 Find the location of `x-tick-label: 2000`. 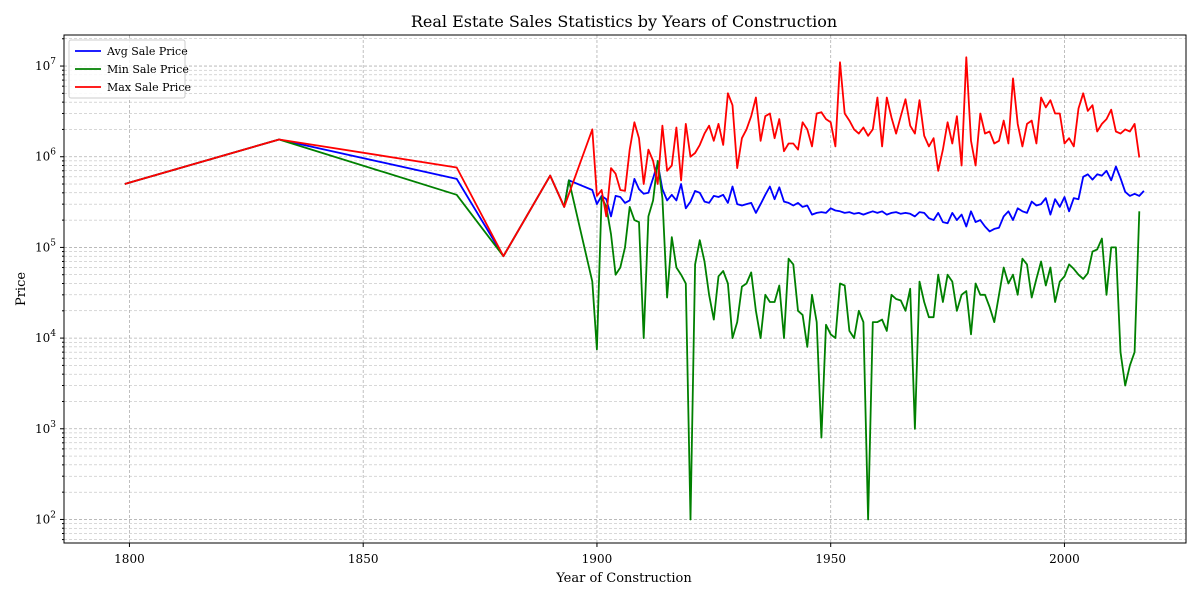

x-tick-label: 2000 is located at coordinates (1064, 559).